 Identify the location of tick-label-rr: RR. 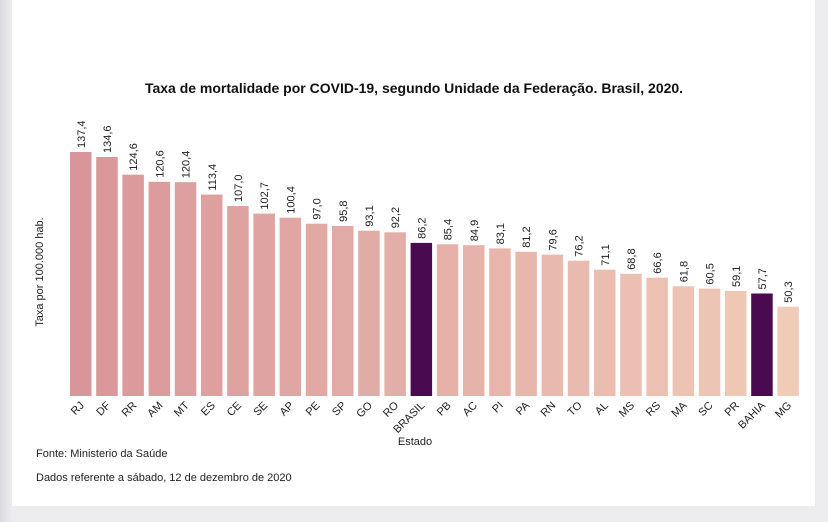
(130, 410).